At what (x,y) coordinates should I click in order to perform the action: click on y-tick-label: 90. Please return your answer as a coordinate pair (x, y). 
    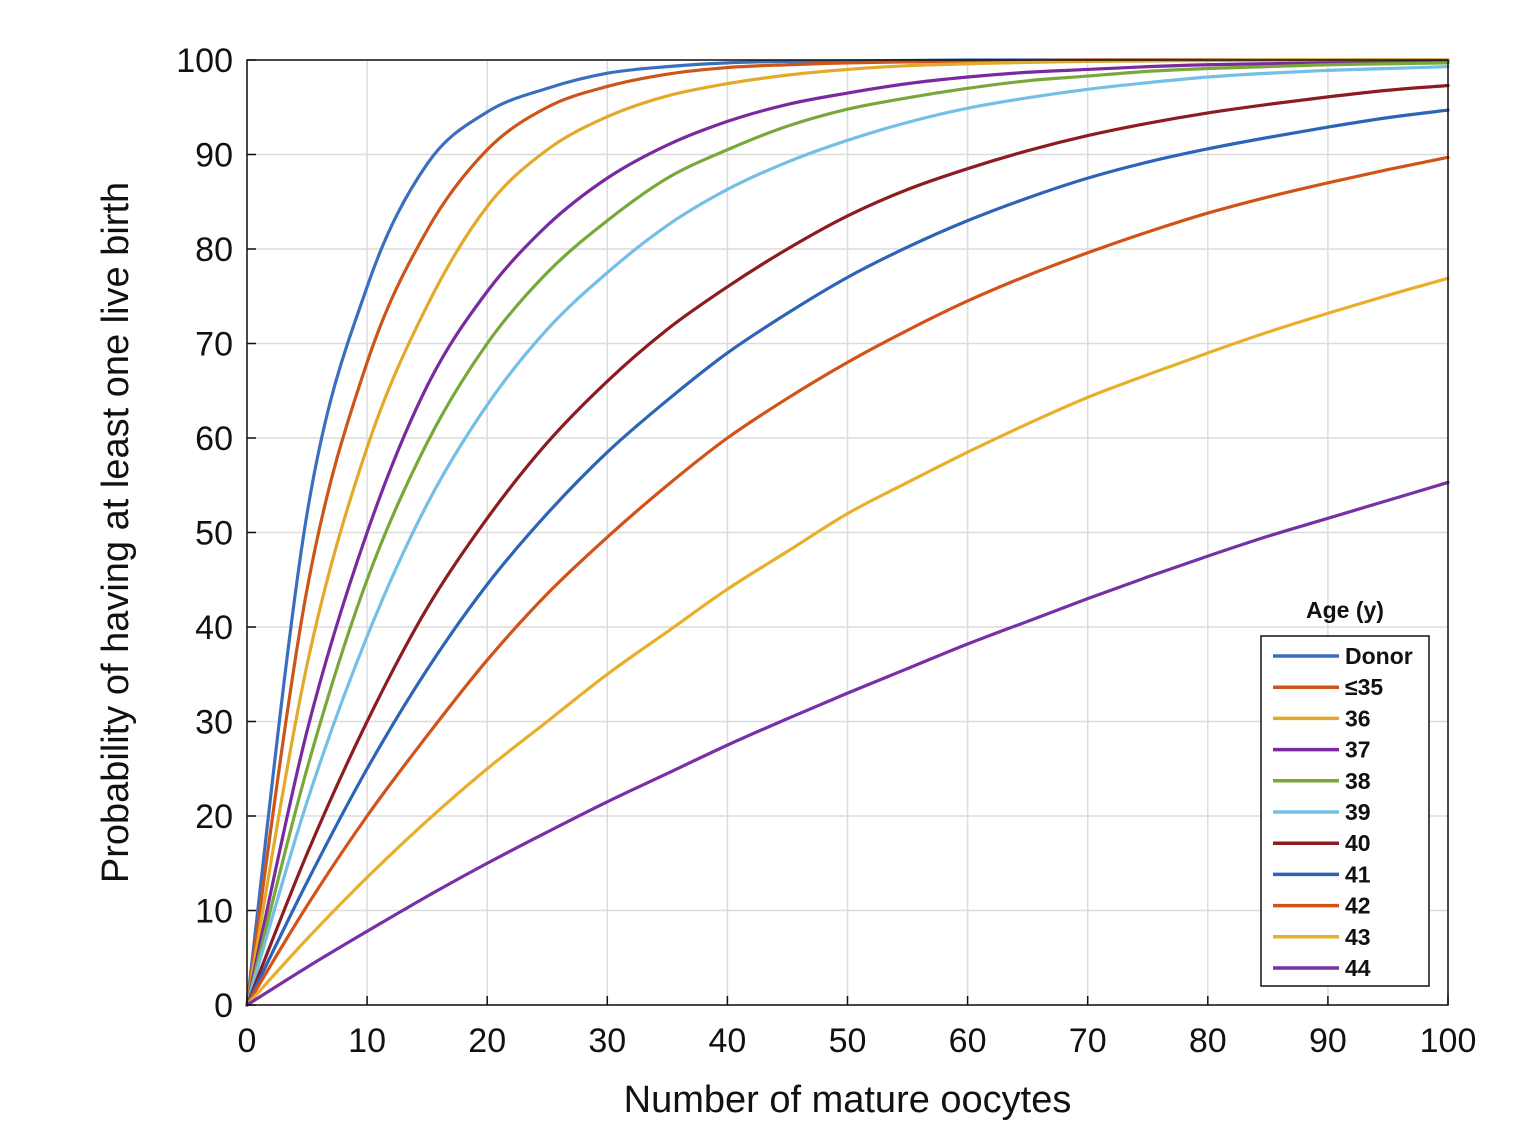
    Looking at the image, I should click on (214, 156).